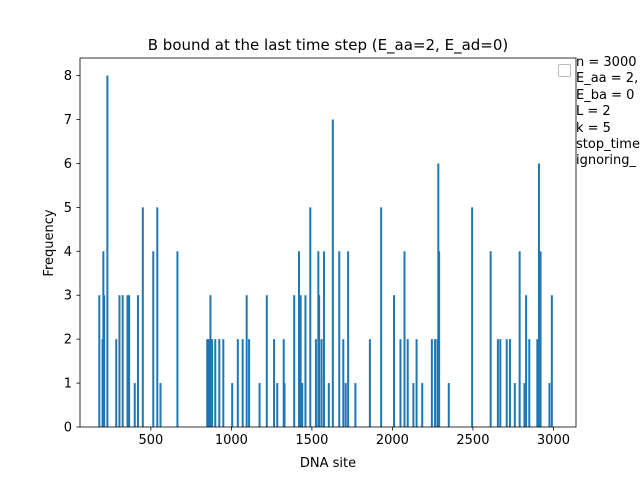 The width and height of the screenshot is (640, 480). Describe the element at coordinates (472, 440) in the screenshot. I see `x-tick-label: 2500` at that location.